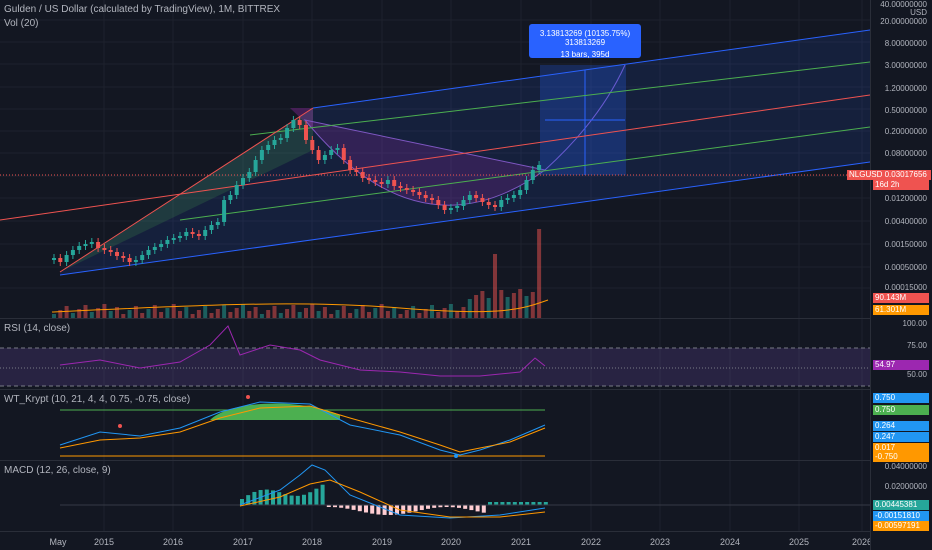 This screenshot has height=550, width=932. What do you see at coordinates (456, 456) in the screenshot?
I see `wt-dot` at bounding box center [456, 456].